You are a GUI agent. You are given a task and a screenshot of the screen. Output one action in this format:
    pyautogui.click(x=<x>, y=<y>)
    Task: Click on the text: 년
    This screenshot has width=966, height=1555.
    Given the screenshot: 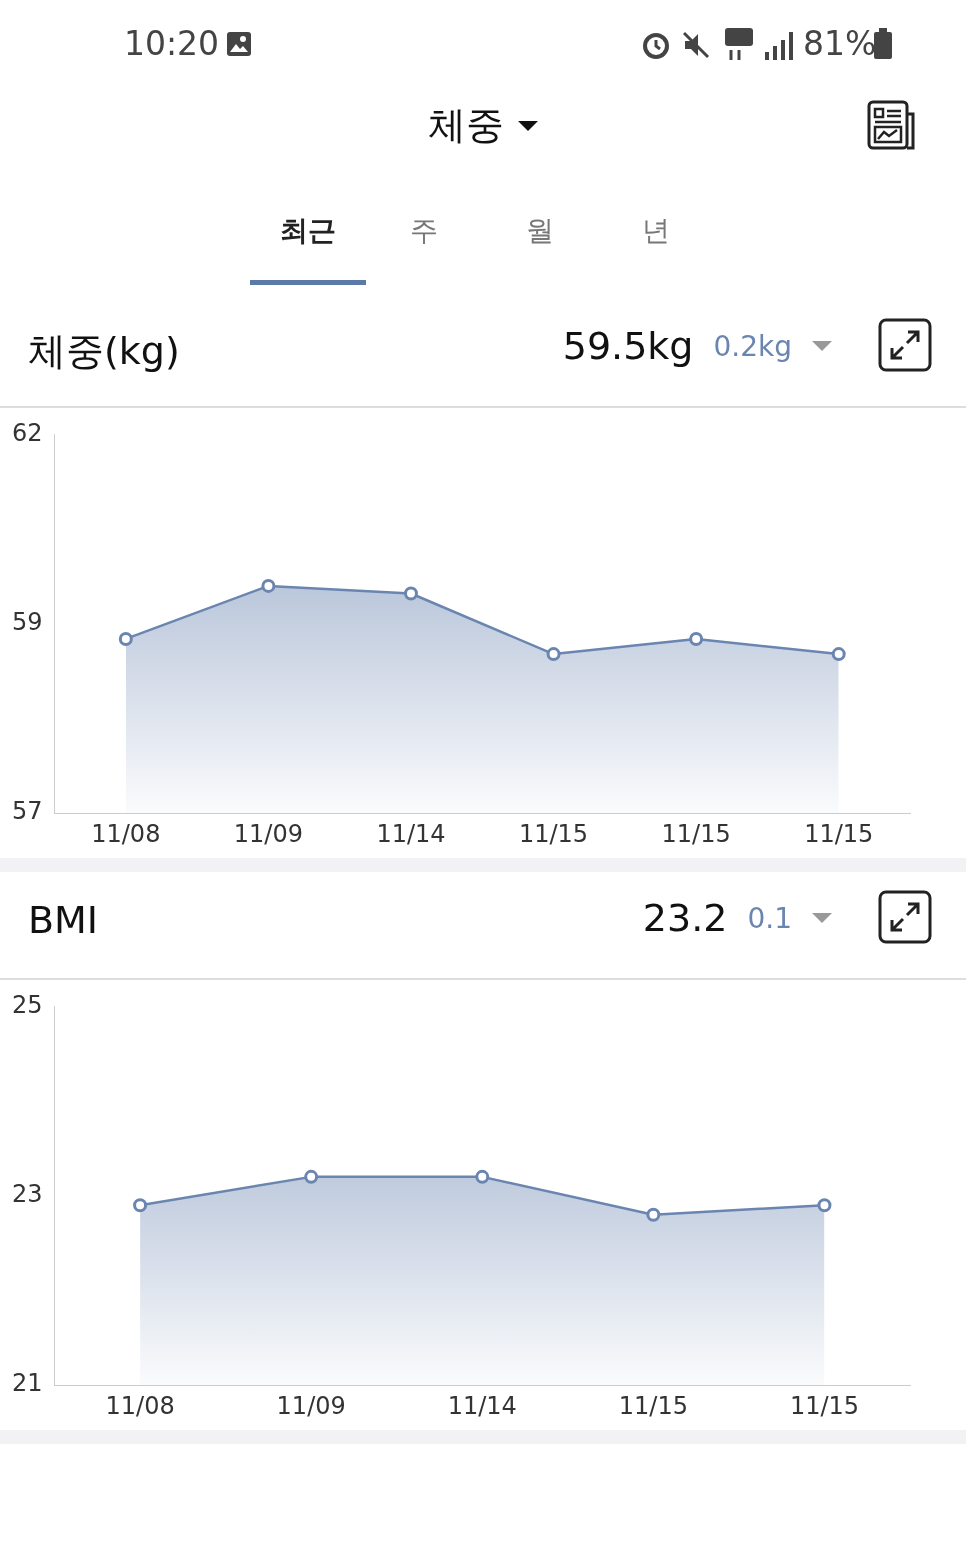 What is the action you would take?
    pyautogui.click(x=656, y=231)
    